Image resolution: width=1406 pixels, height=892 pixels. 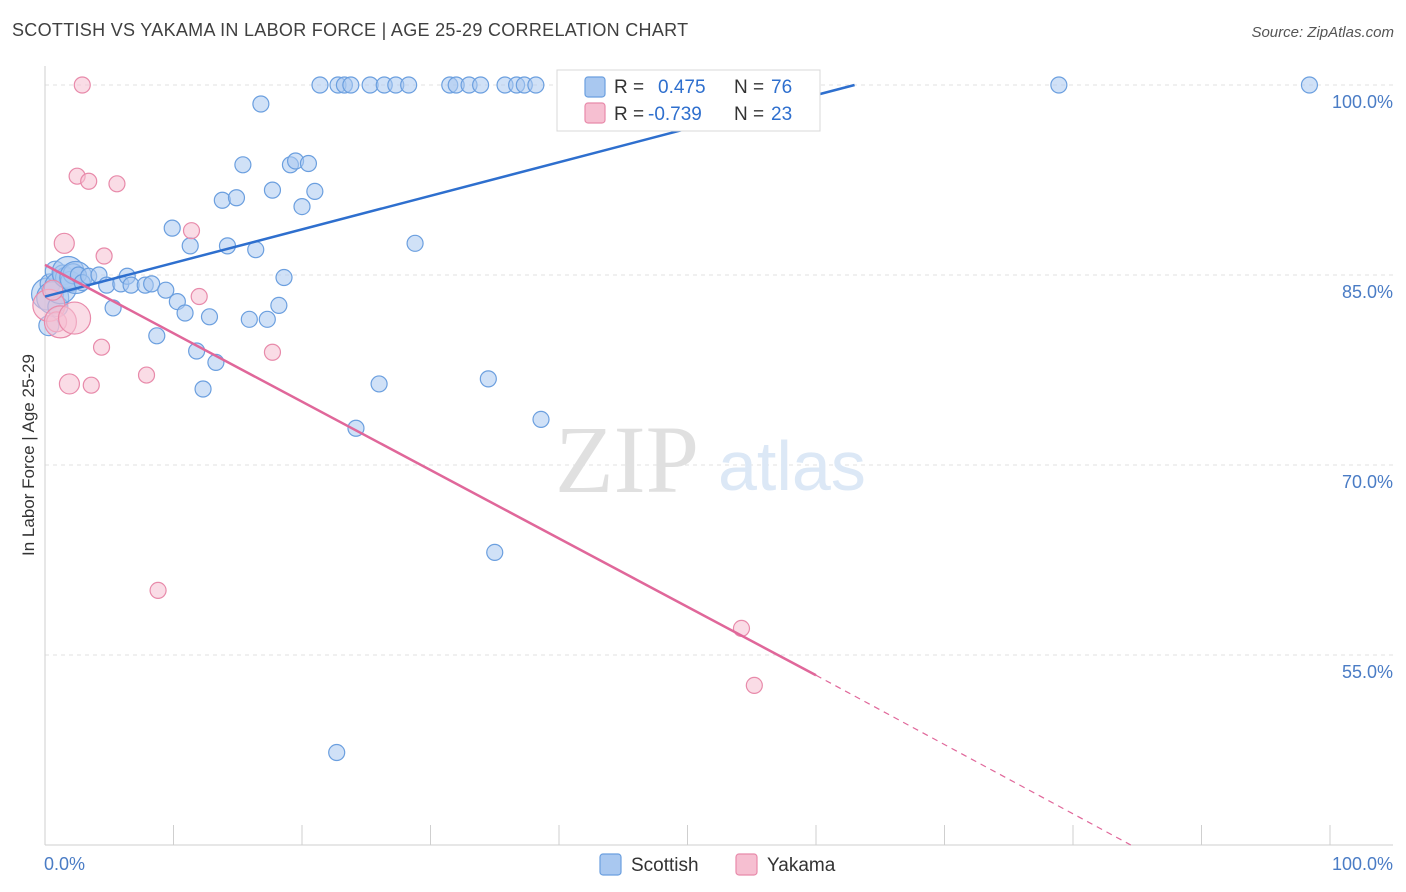 What do you see at coordinates (675, 114) in the screenshot?
I see `legend-r-value-yakama: -0.739` at bounding box center [675, 114].